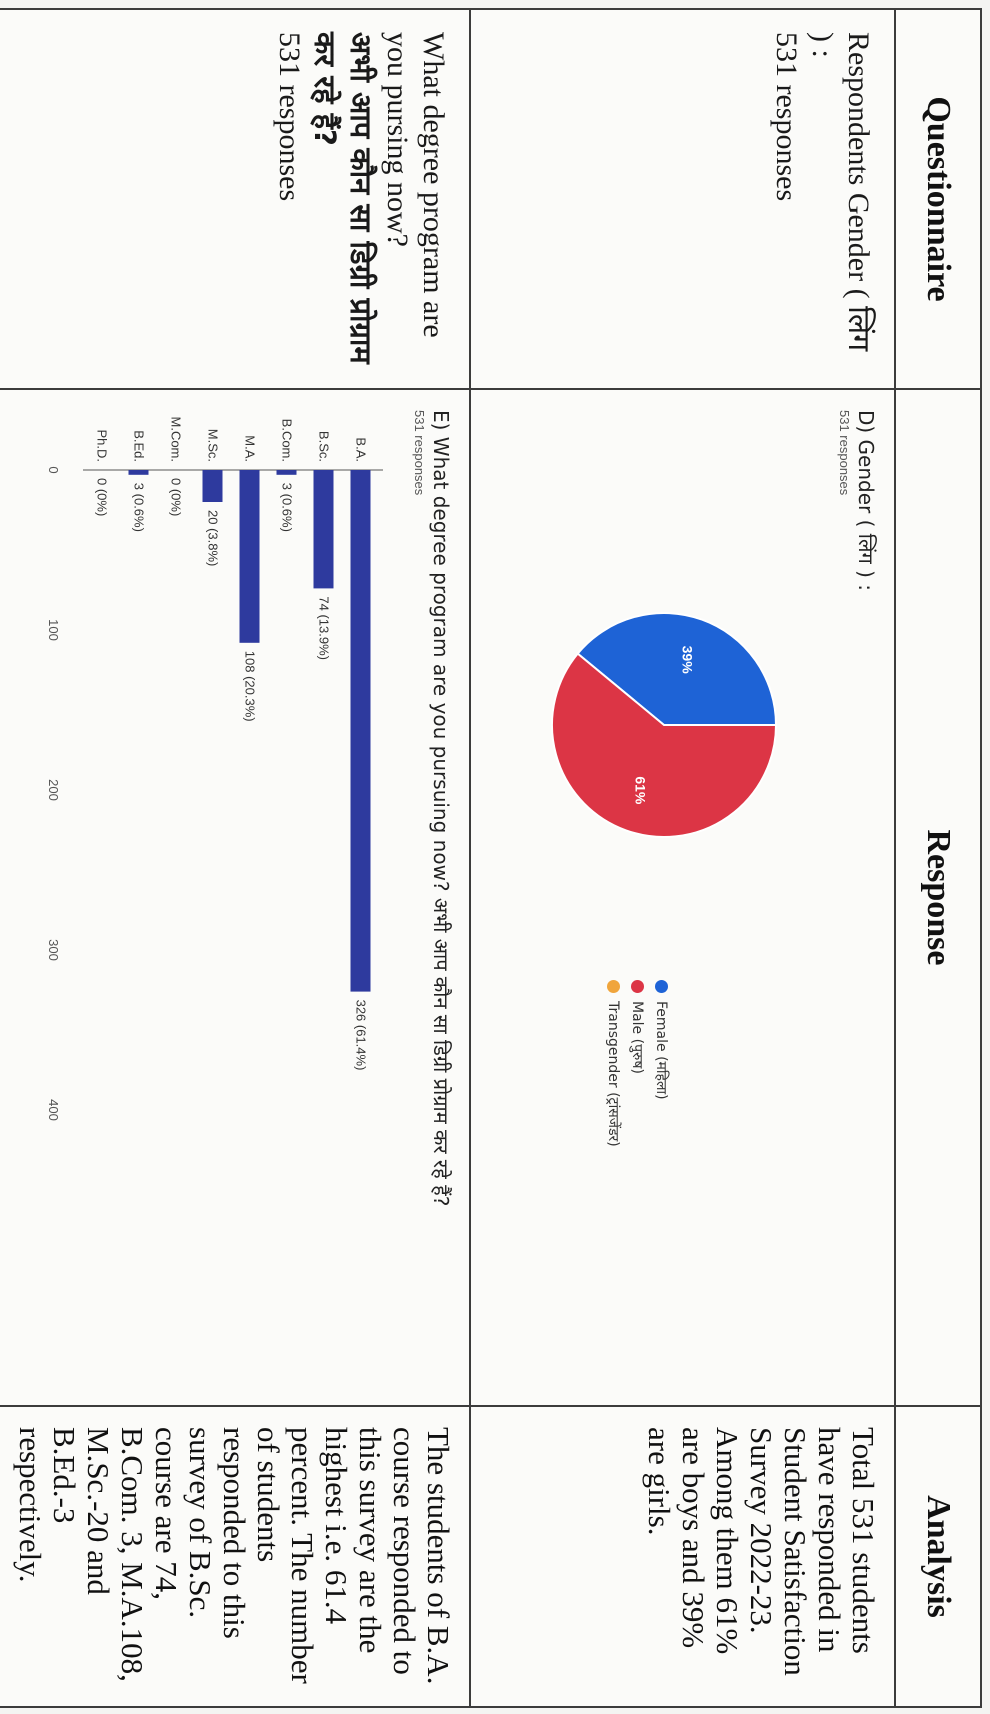 The image size is (990, 1714). Describe the element at coordinates (53, 630) in the screenshot. I see `x-tick-label: 100` at that location.